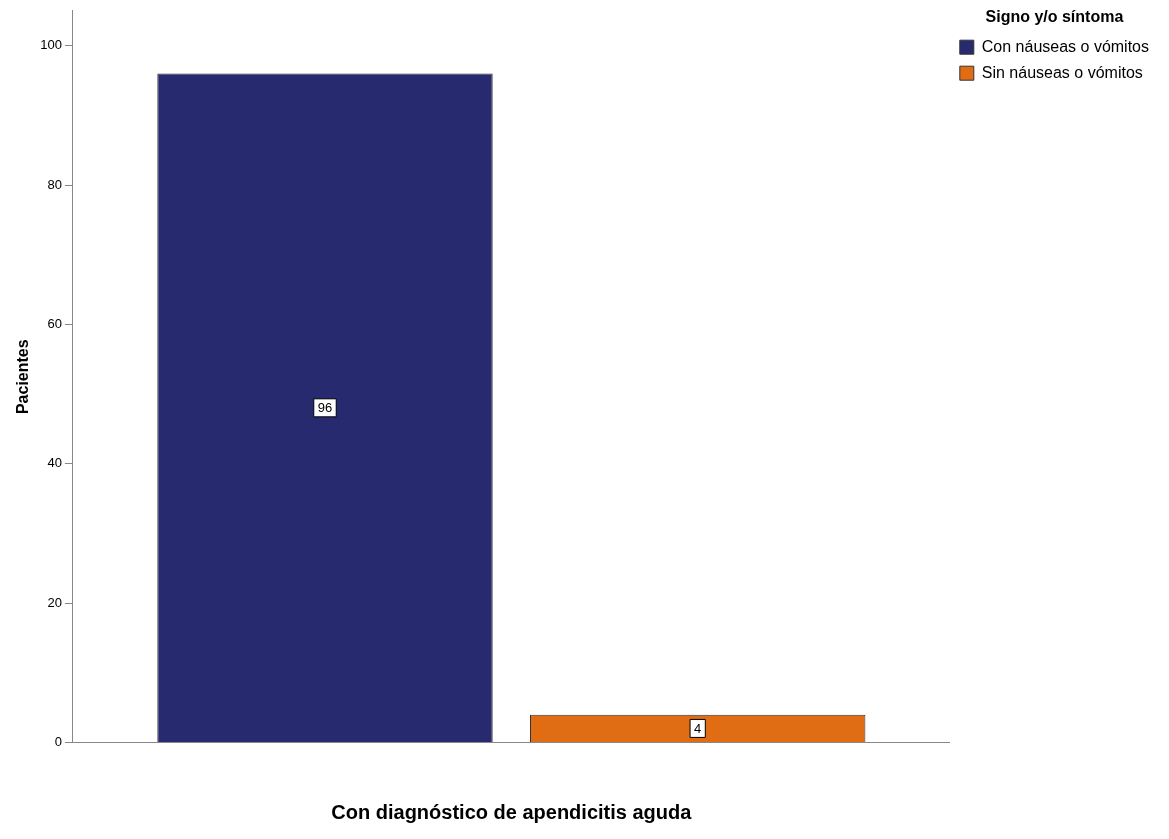  What do you see at coordinates (23, 377) in the screenshot?
I see `y-axis-title: Pacientes` at bounding box center [23, 377].